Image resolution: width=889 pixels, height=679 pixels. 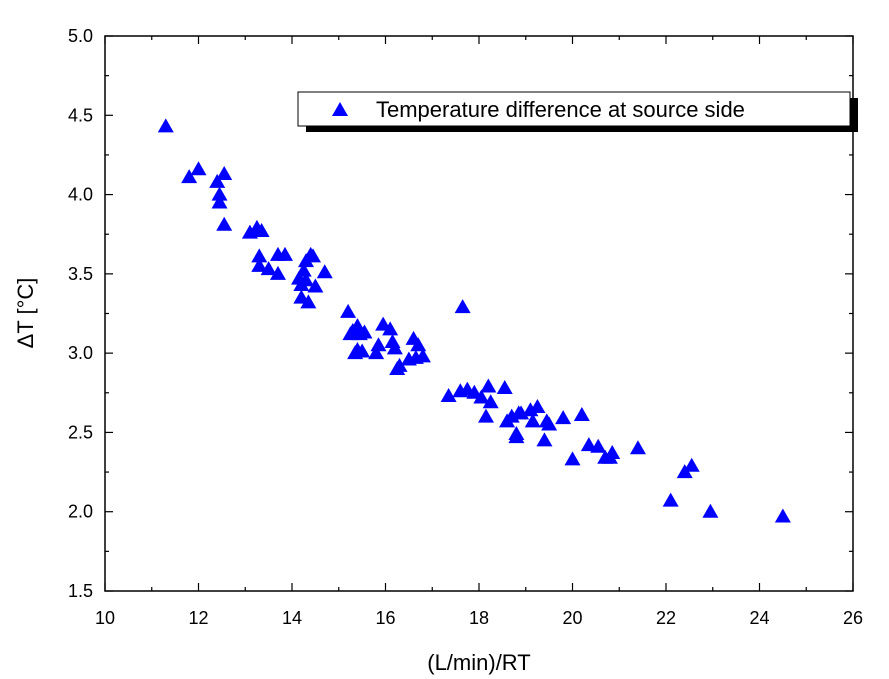 What do you see at coordinates (80, 115) in the screenshot?
I see `y-tick-label: 4.5` at bounding box center [80, 115].